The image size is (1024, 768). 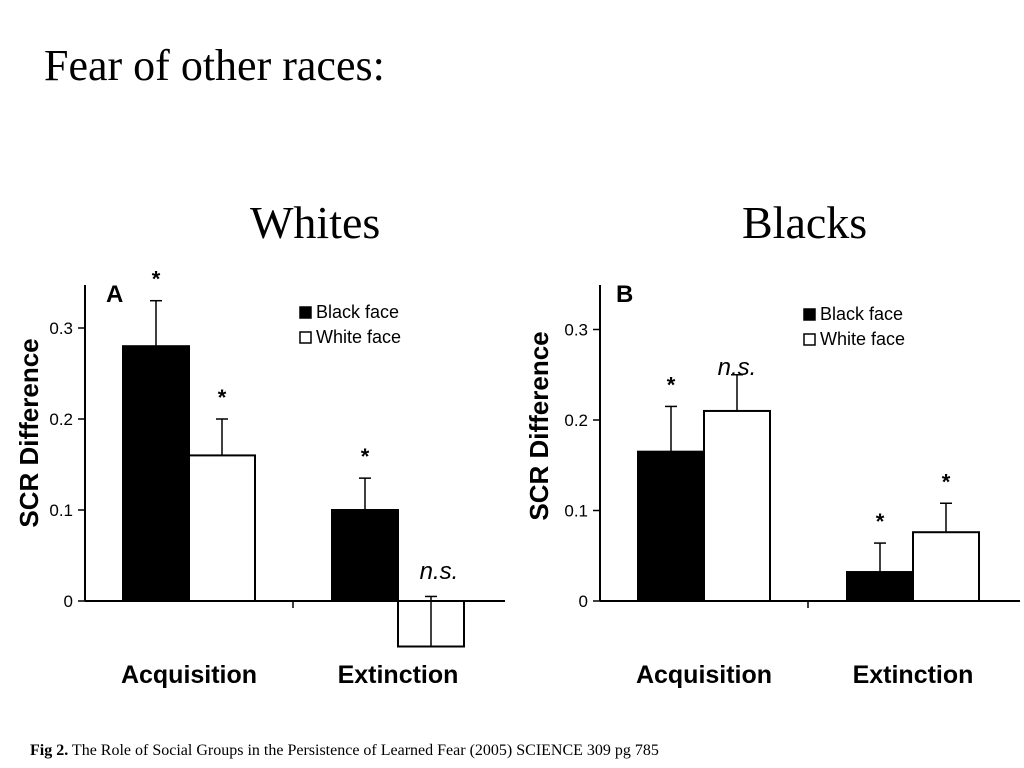 I want to click on panel-label: A, so click(x=114, y=294).